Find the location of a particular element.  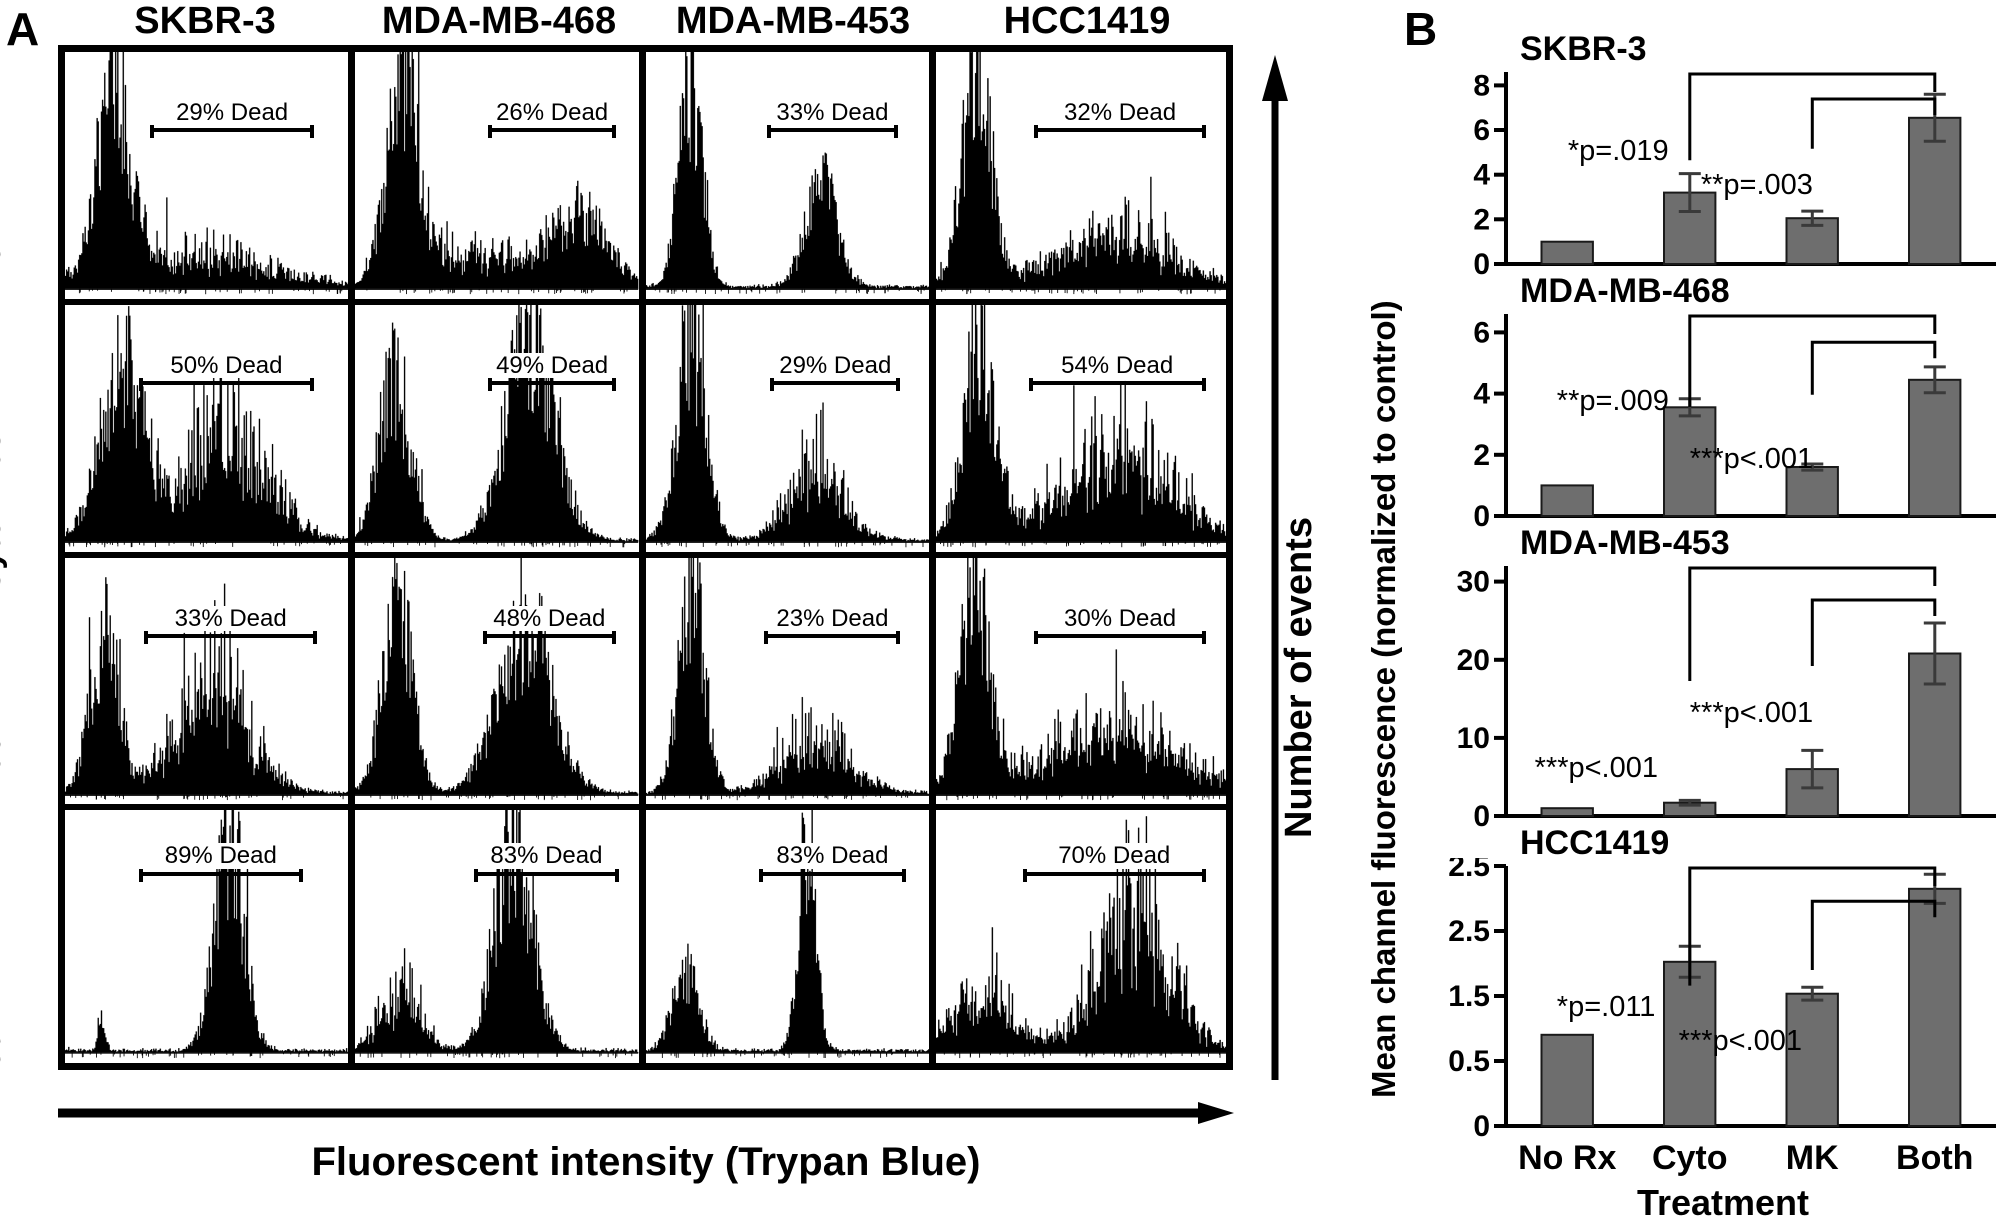

histogram-column: 32% Dead 54% Dead 30% Dead 70% Dead is located at coordinates (1080, 557).